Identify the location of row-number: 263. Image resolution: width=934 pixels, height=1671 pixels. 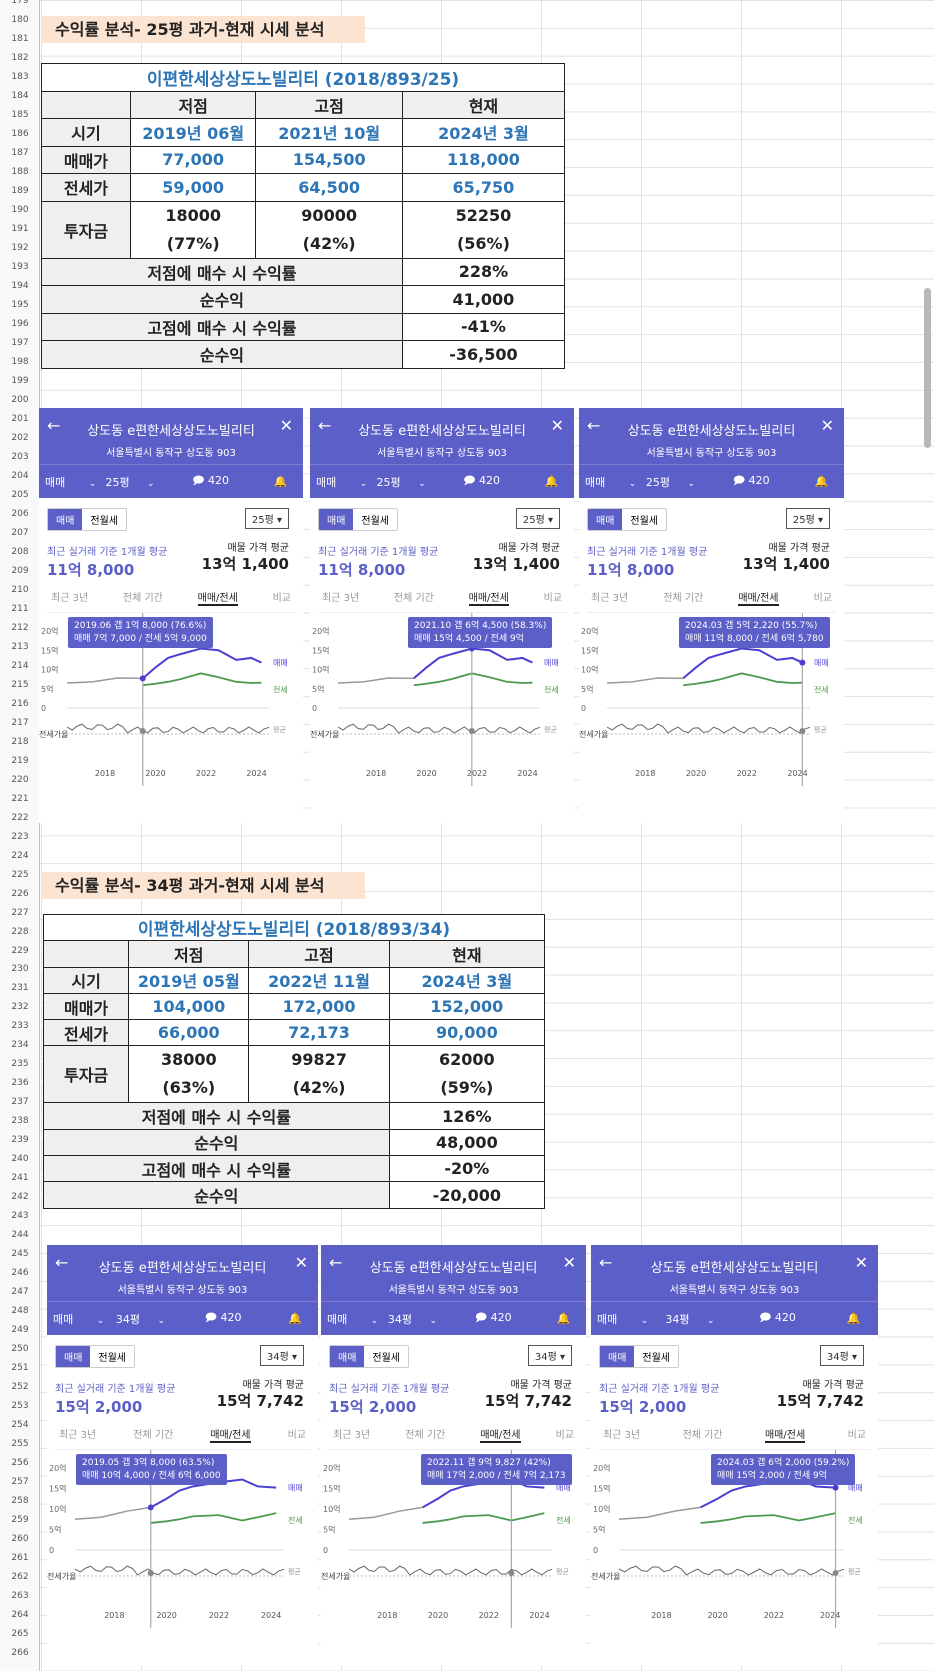
(20, 1596).